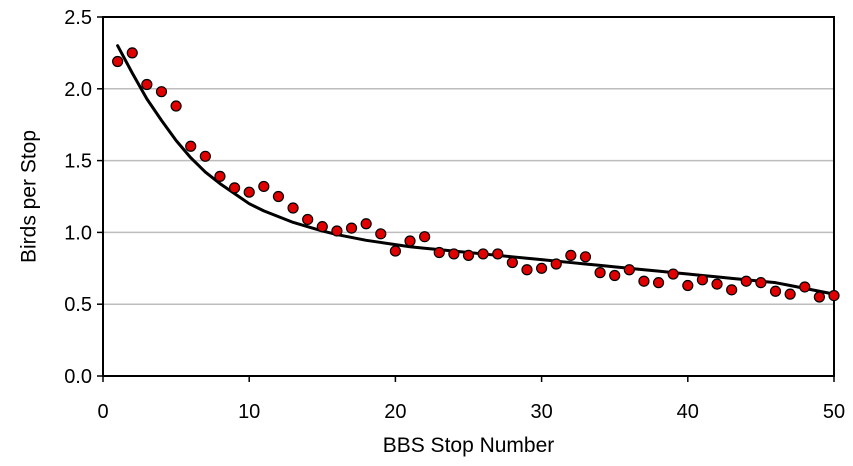 The height and width of the screenshot is (466, 853). I want to click on x-tick-label: 0, so click(102, 412).